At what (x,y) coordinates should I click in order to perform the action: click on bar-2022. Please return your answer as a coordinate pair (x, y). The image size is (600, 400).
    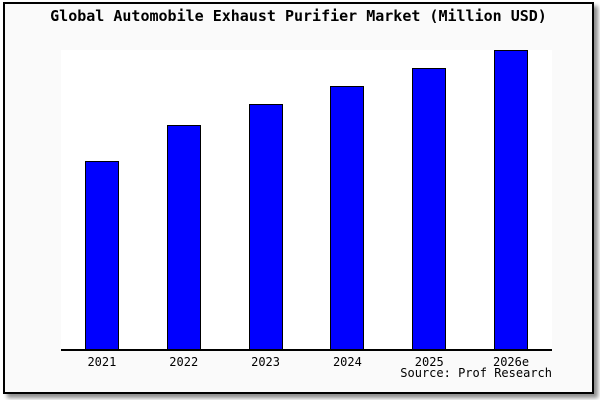
    Looking at the image, I should click on (183, 236).